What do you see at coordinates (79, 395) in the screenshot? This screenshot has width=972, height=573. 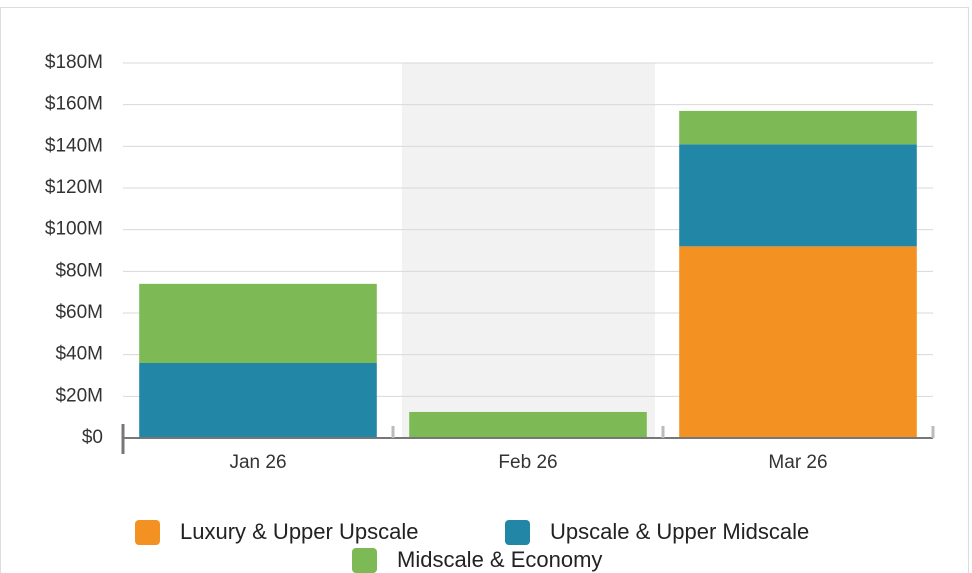 I see `y-tick-label: $20M` at bounding box center [79, 395].